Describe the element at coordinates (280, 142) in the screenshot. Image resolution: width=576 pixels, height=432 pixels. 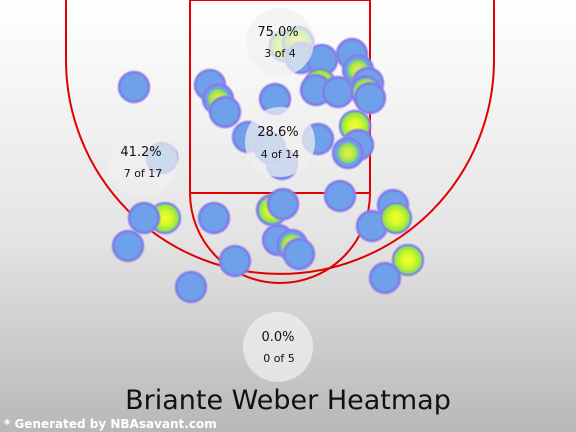
I see `zone-paint: 28.6% 4 of 14` at that location.